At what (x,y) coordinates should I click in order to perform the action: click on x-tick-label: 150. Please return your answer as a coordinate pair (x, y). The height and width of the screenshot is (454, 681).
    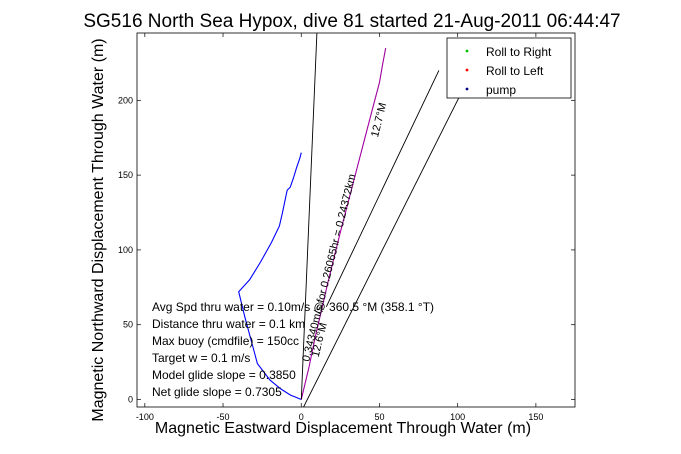
    Looking at the image, I should click on (535, 417).